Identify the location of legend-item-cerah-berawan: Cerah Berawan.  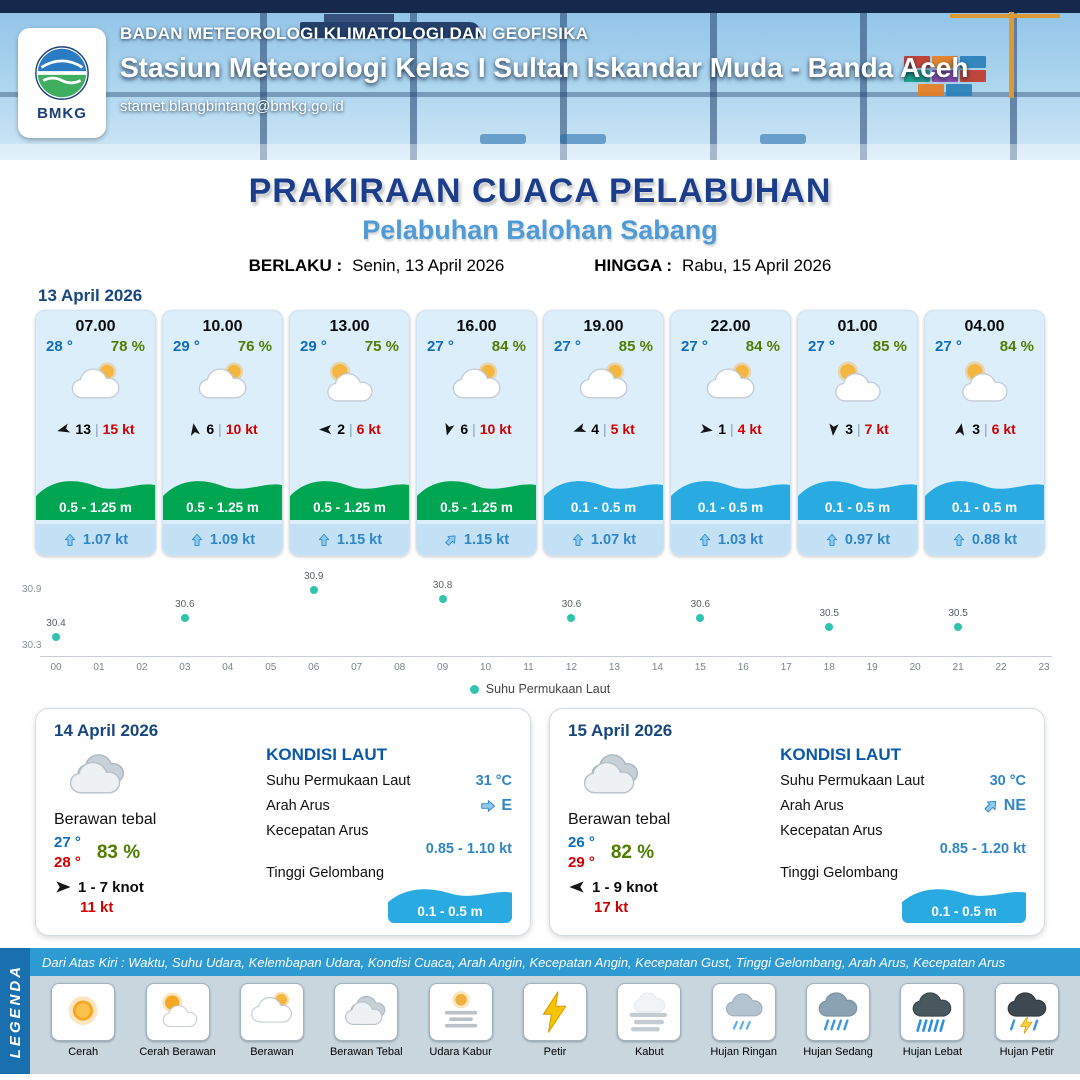
(177, 1020).